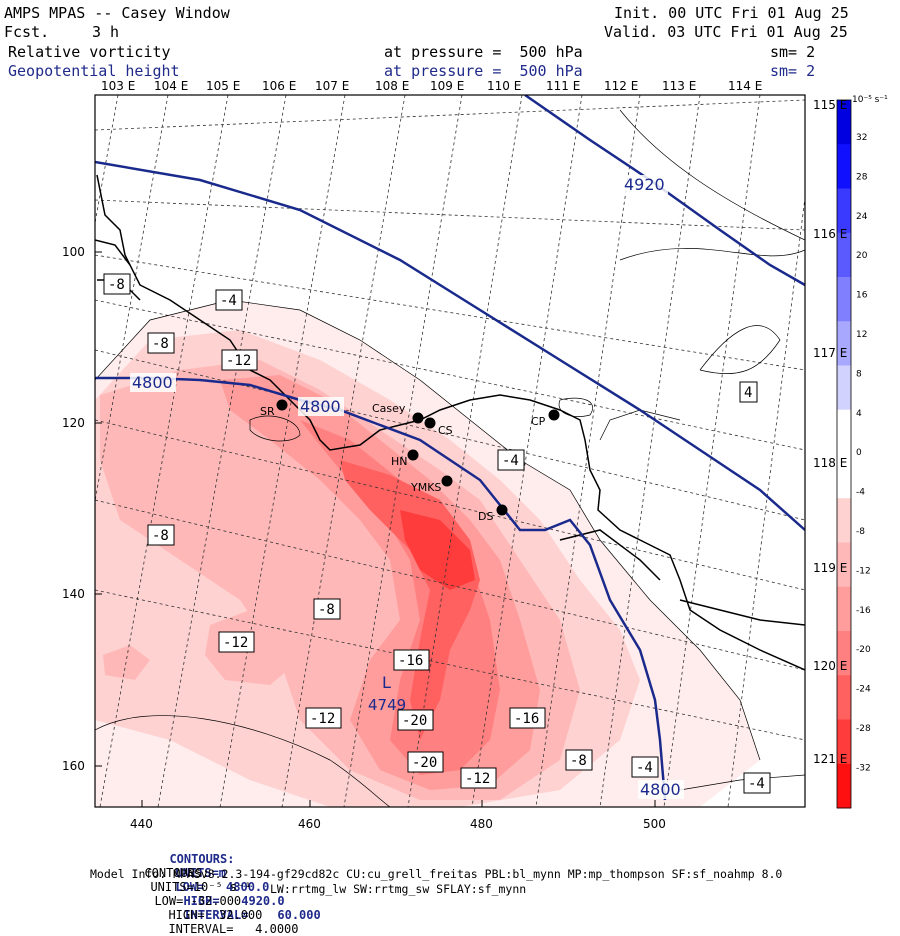  I want to click on right-edge-label: 121 E, so click(830, 759).